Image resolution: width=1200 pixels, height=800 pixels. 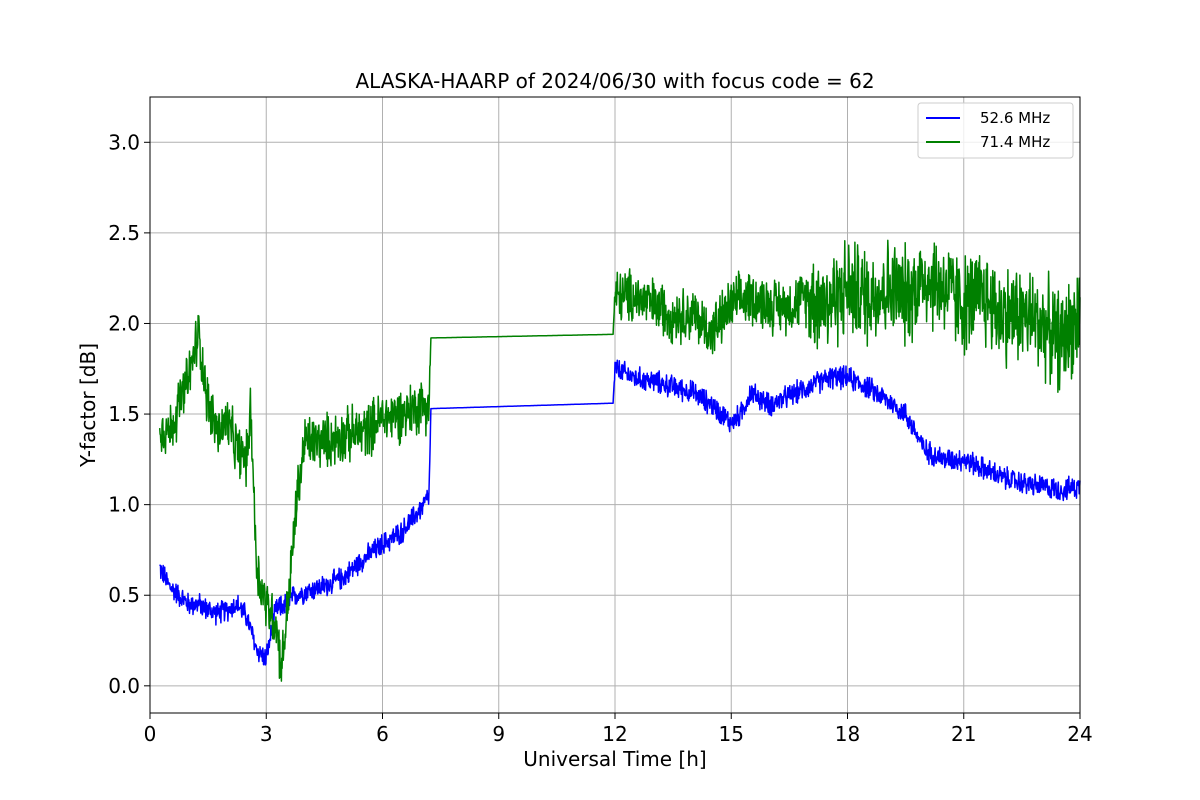 What do you see at coordinates (847, 734) in the screenshot?
I see `x-tick-label: 18` at bounding box center [847, 734].